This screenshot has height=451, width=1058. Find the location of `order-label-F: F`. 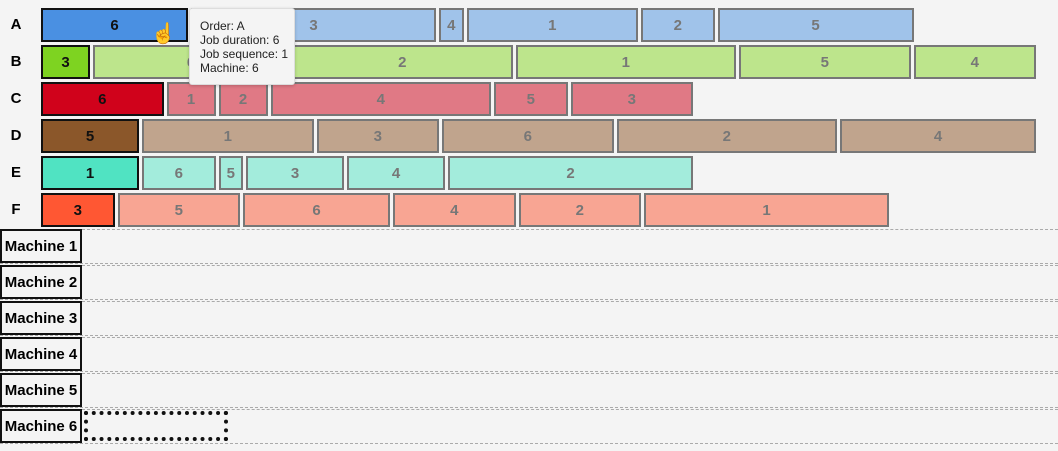

order-label-F: F is located at coordinates (16, 209).